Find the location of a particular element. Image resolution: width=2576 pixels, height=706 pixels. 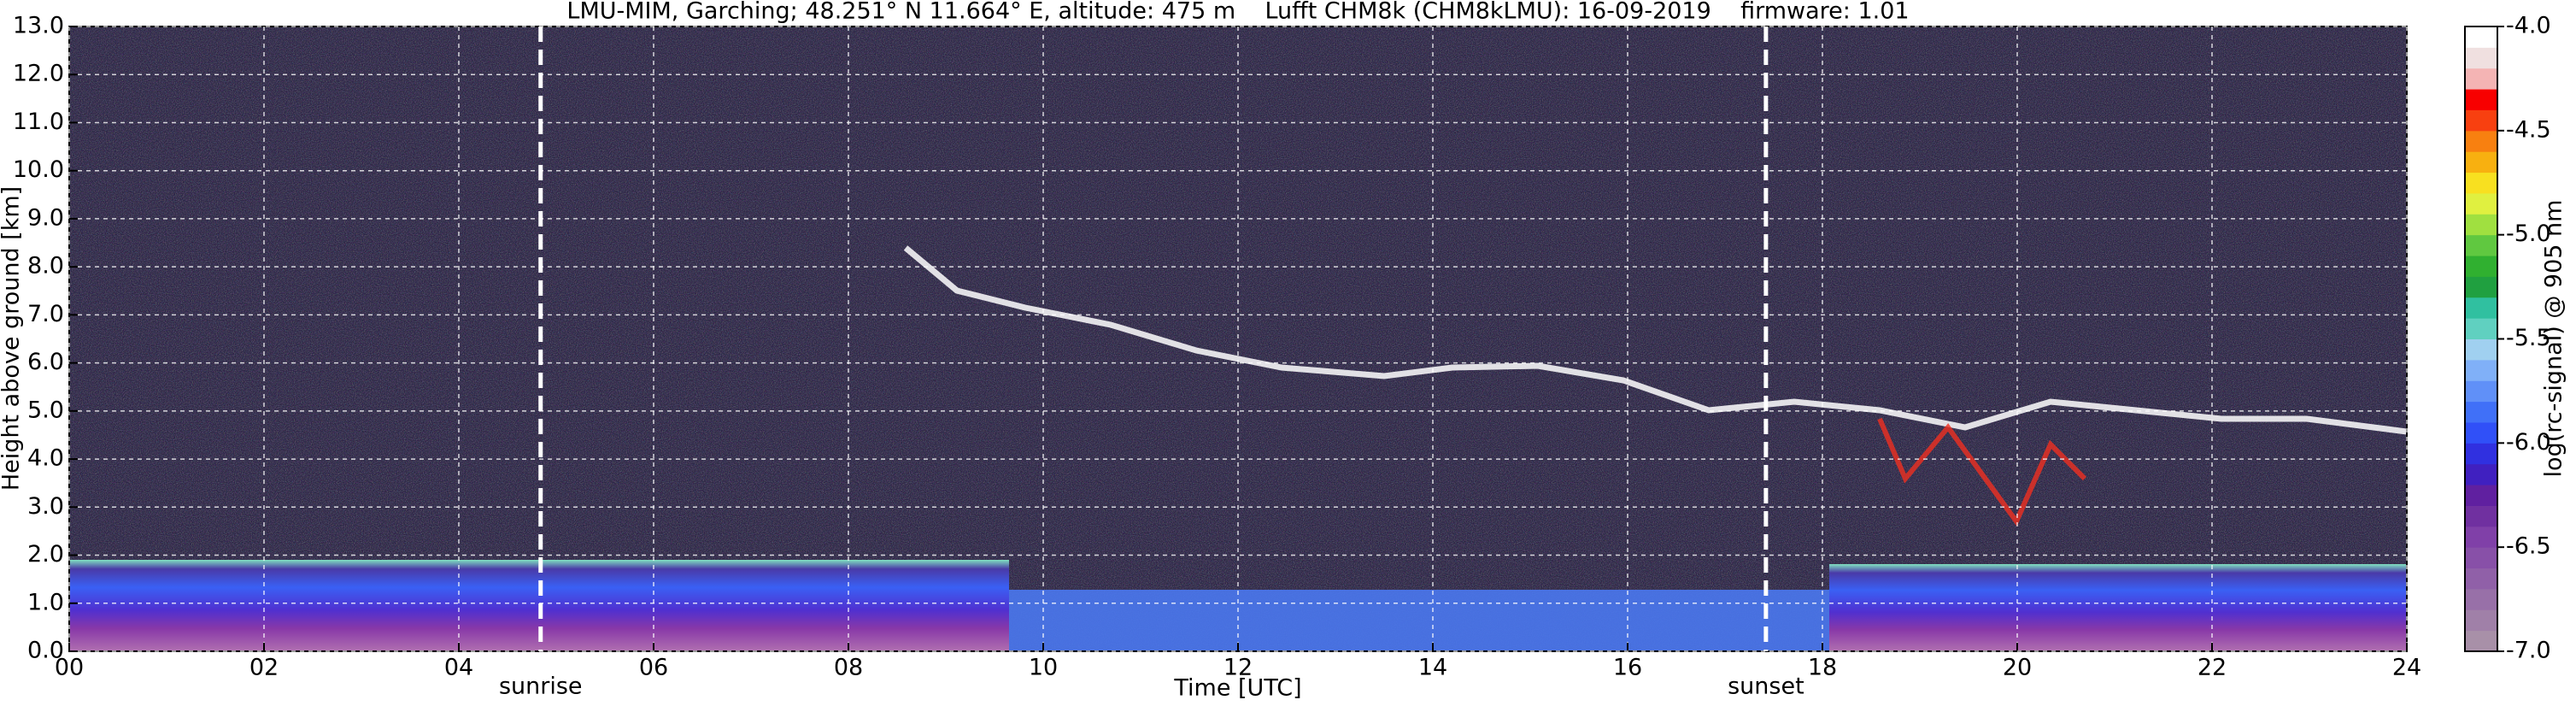

x-tick-label: 10 is located at coordinates (1043, 668).